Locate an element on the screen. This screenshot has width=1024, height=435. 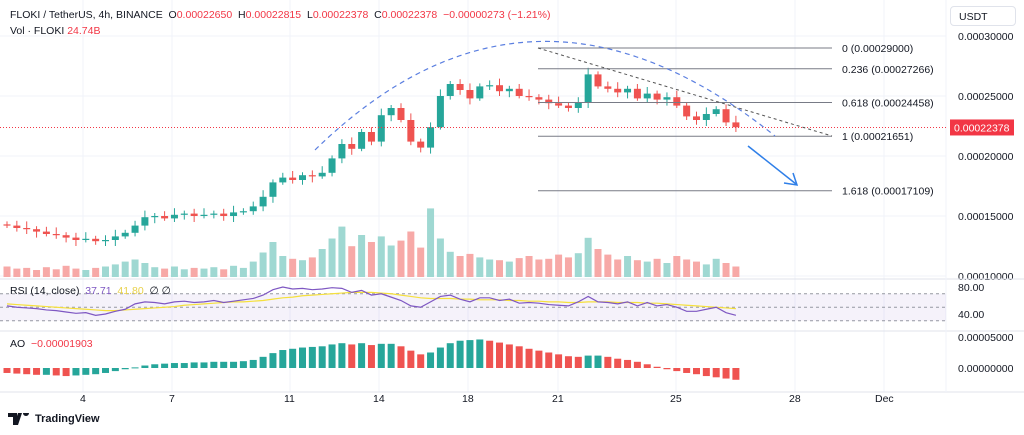
fib-level-label: 0 (0.00029000) is located at coordinates (877, 49).